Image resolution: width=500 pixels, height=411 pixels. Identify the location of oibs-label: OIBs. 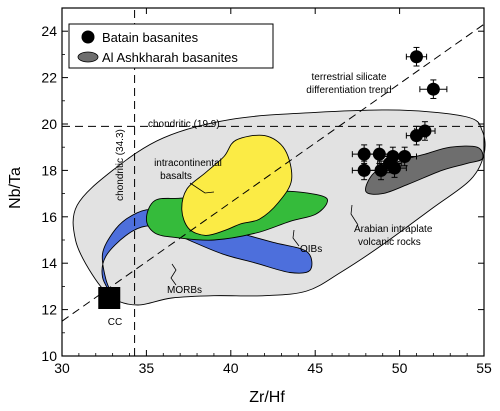
(311, 249).